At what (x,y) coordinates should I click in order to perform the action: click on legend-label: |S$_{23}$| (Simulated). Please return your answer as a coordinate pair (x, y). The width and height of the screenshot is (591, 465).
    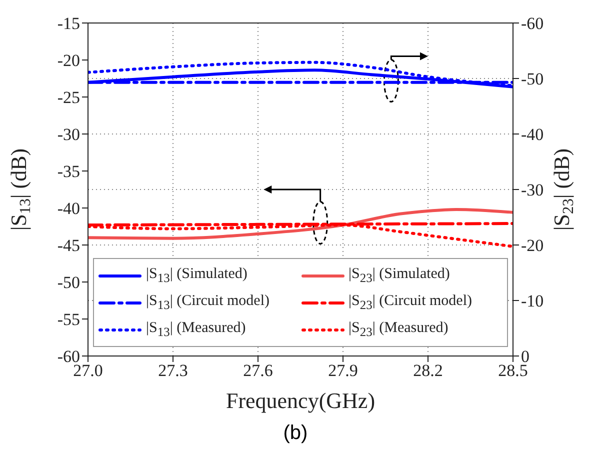
    Looking at the image, I should click on (399, 276).